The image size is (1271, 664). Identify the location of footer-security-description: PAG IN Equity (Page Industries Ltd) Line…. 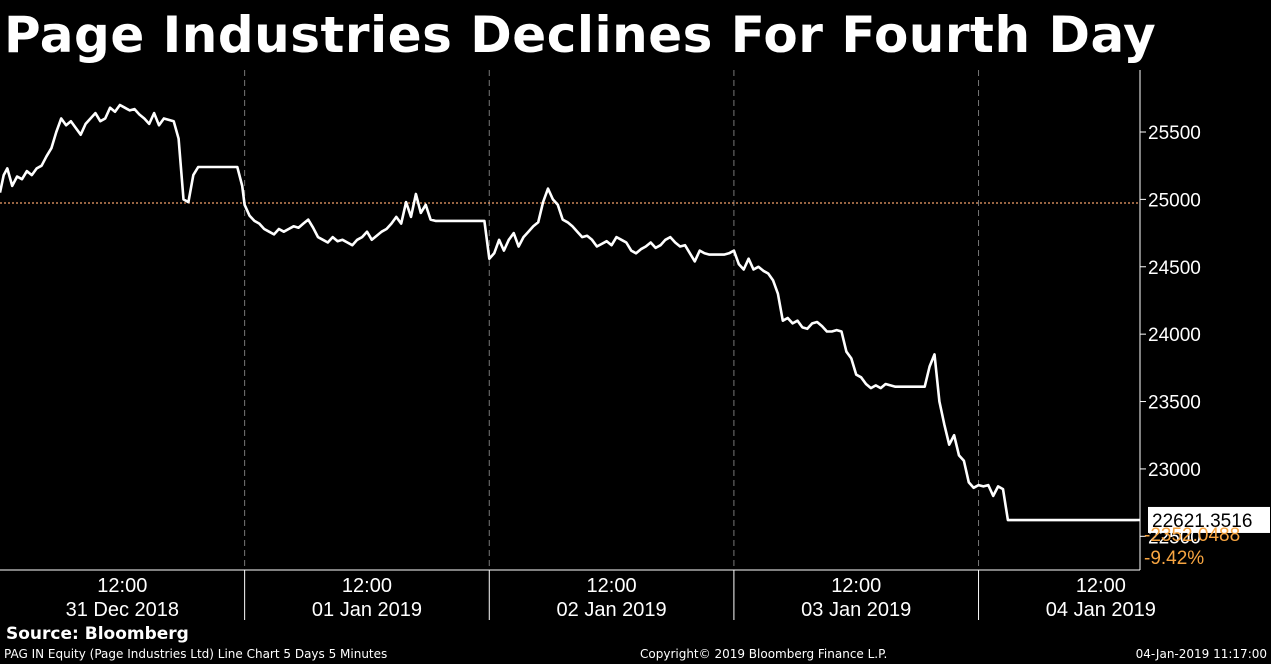
(196, 654).